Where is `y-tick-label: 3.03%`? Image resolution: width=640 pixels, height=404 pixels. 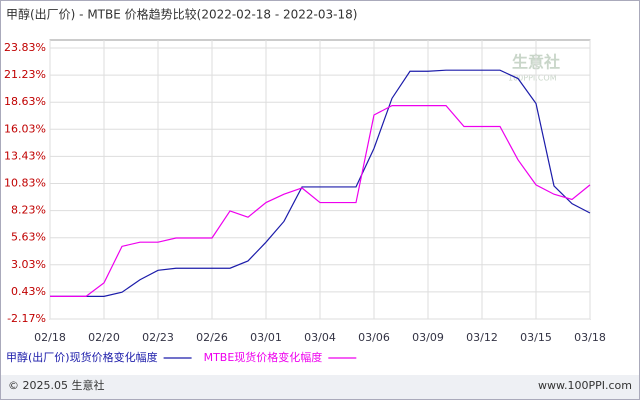 y-tick-label: 3.03% is located at coordinates (28, 264).